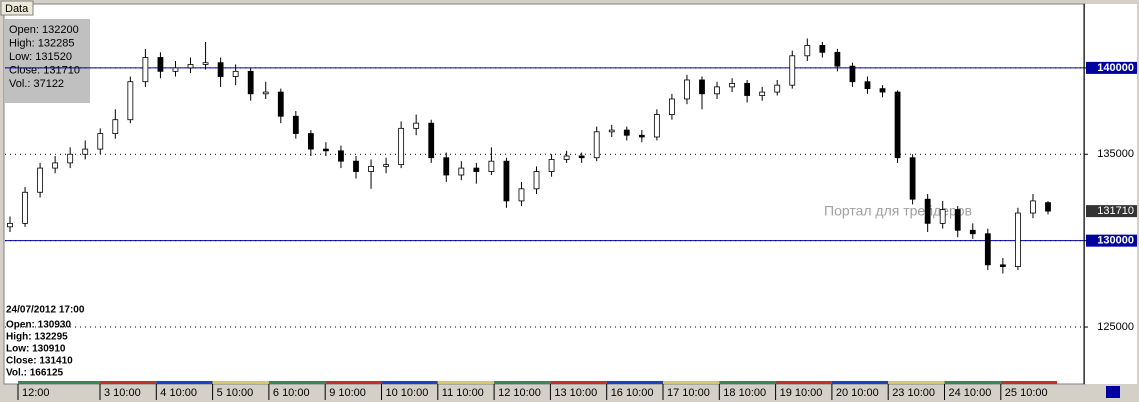  What do you see at coordinates (347, 393) in the screenshot?
I see `x-tick-label: 9 10:00` at bounding box center [347, 393].